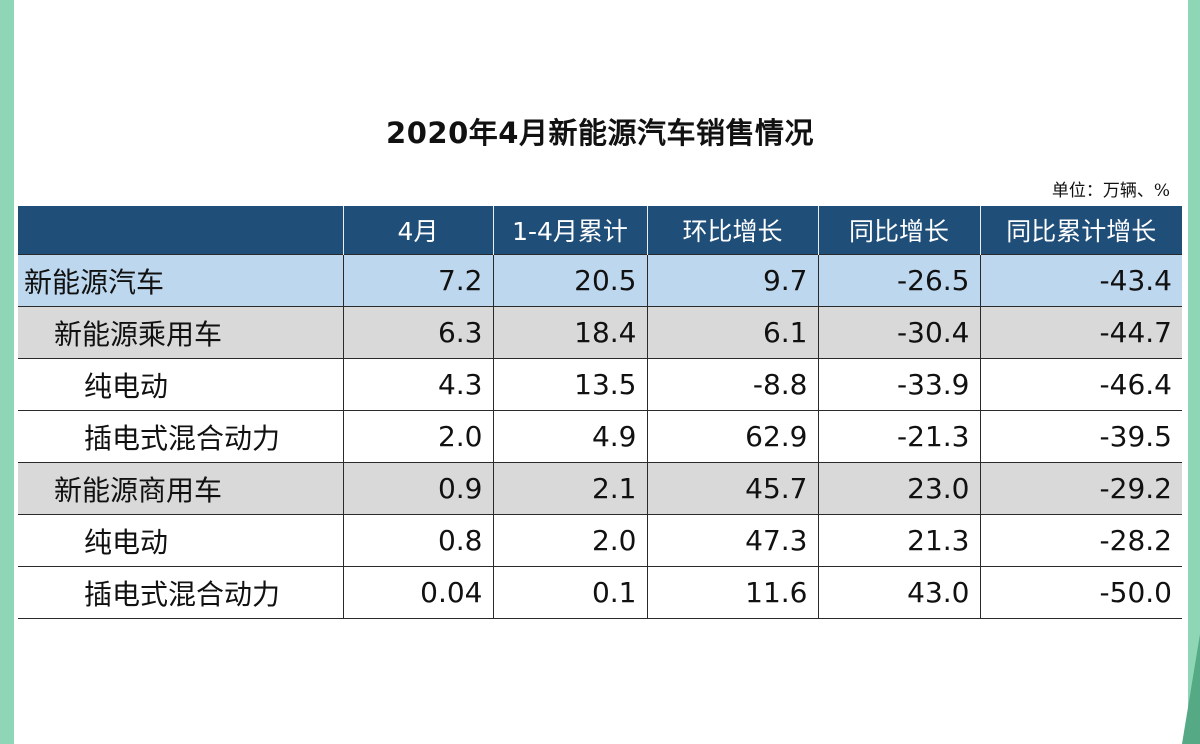  What do you see at coordinates (570, 436) in the screenshot?
I see `cell-cumulative: 4.9` at bounding box center [570, 436].